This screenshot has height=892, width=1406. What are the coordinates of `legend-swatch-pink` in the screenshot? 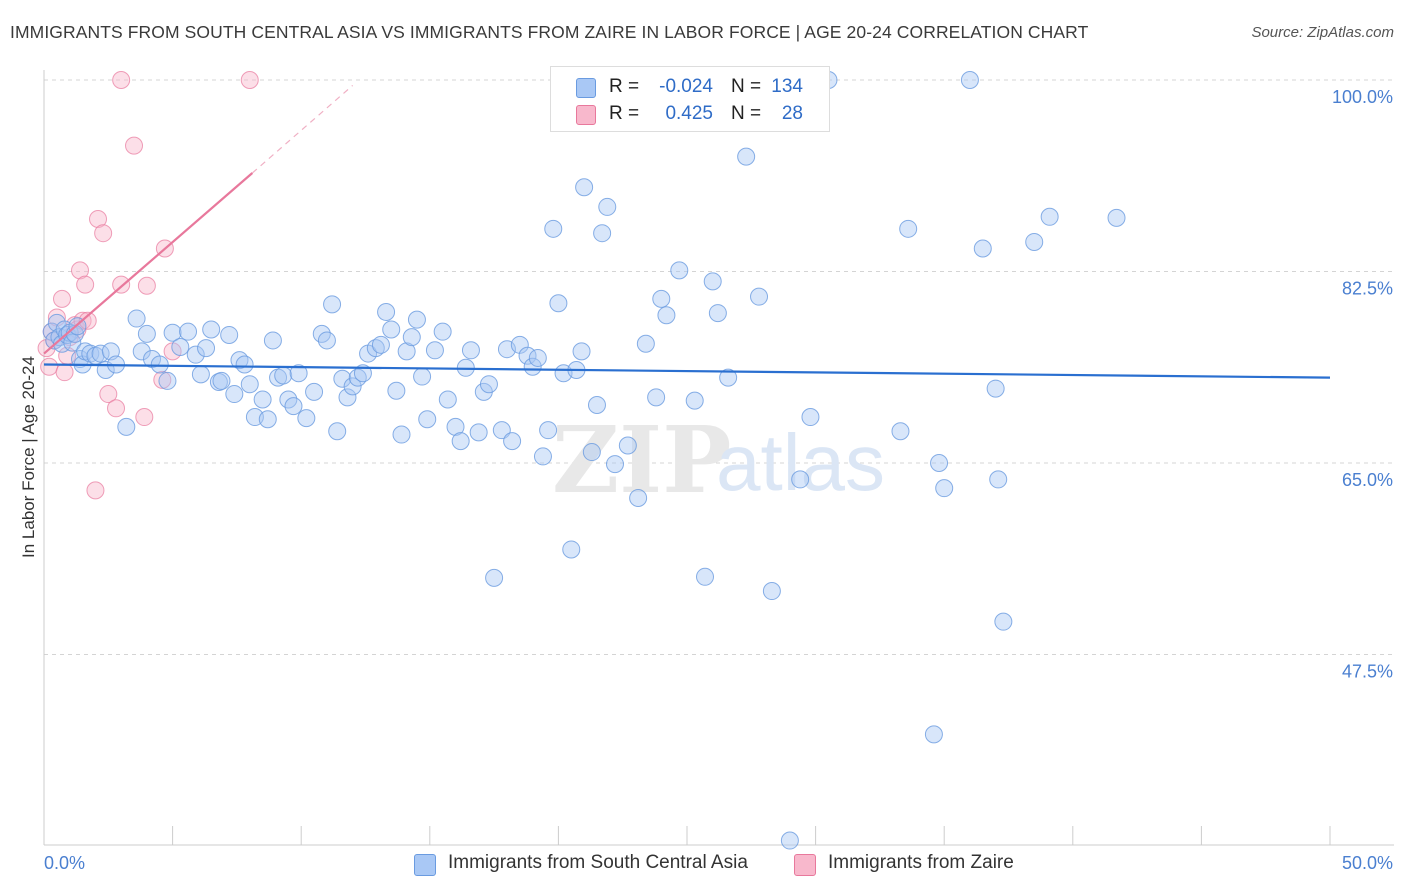 It's located at (586, 115).